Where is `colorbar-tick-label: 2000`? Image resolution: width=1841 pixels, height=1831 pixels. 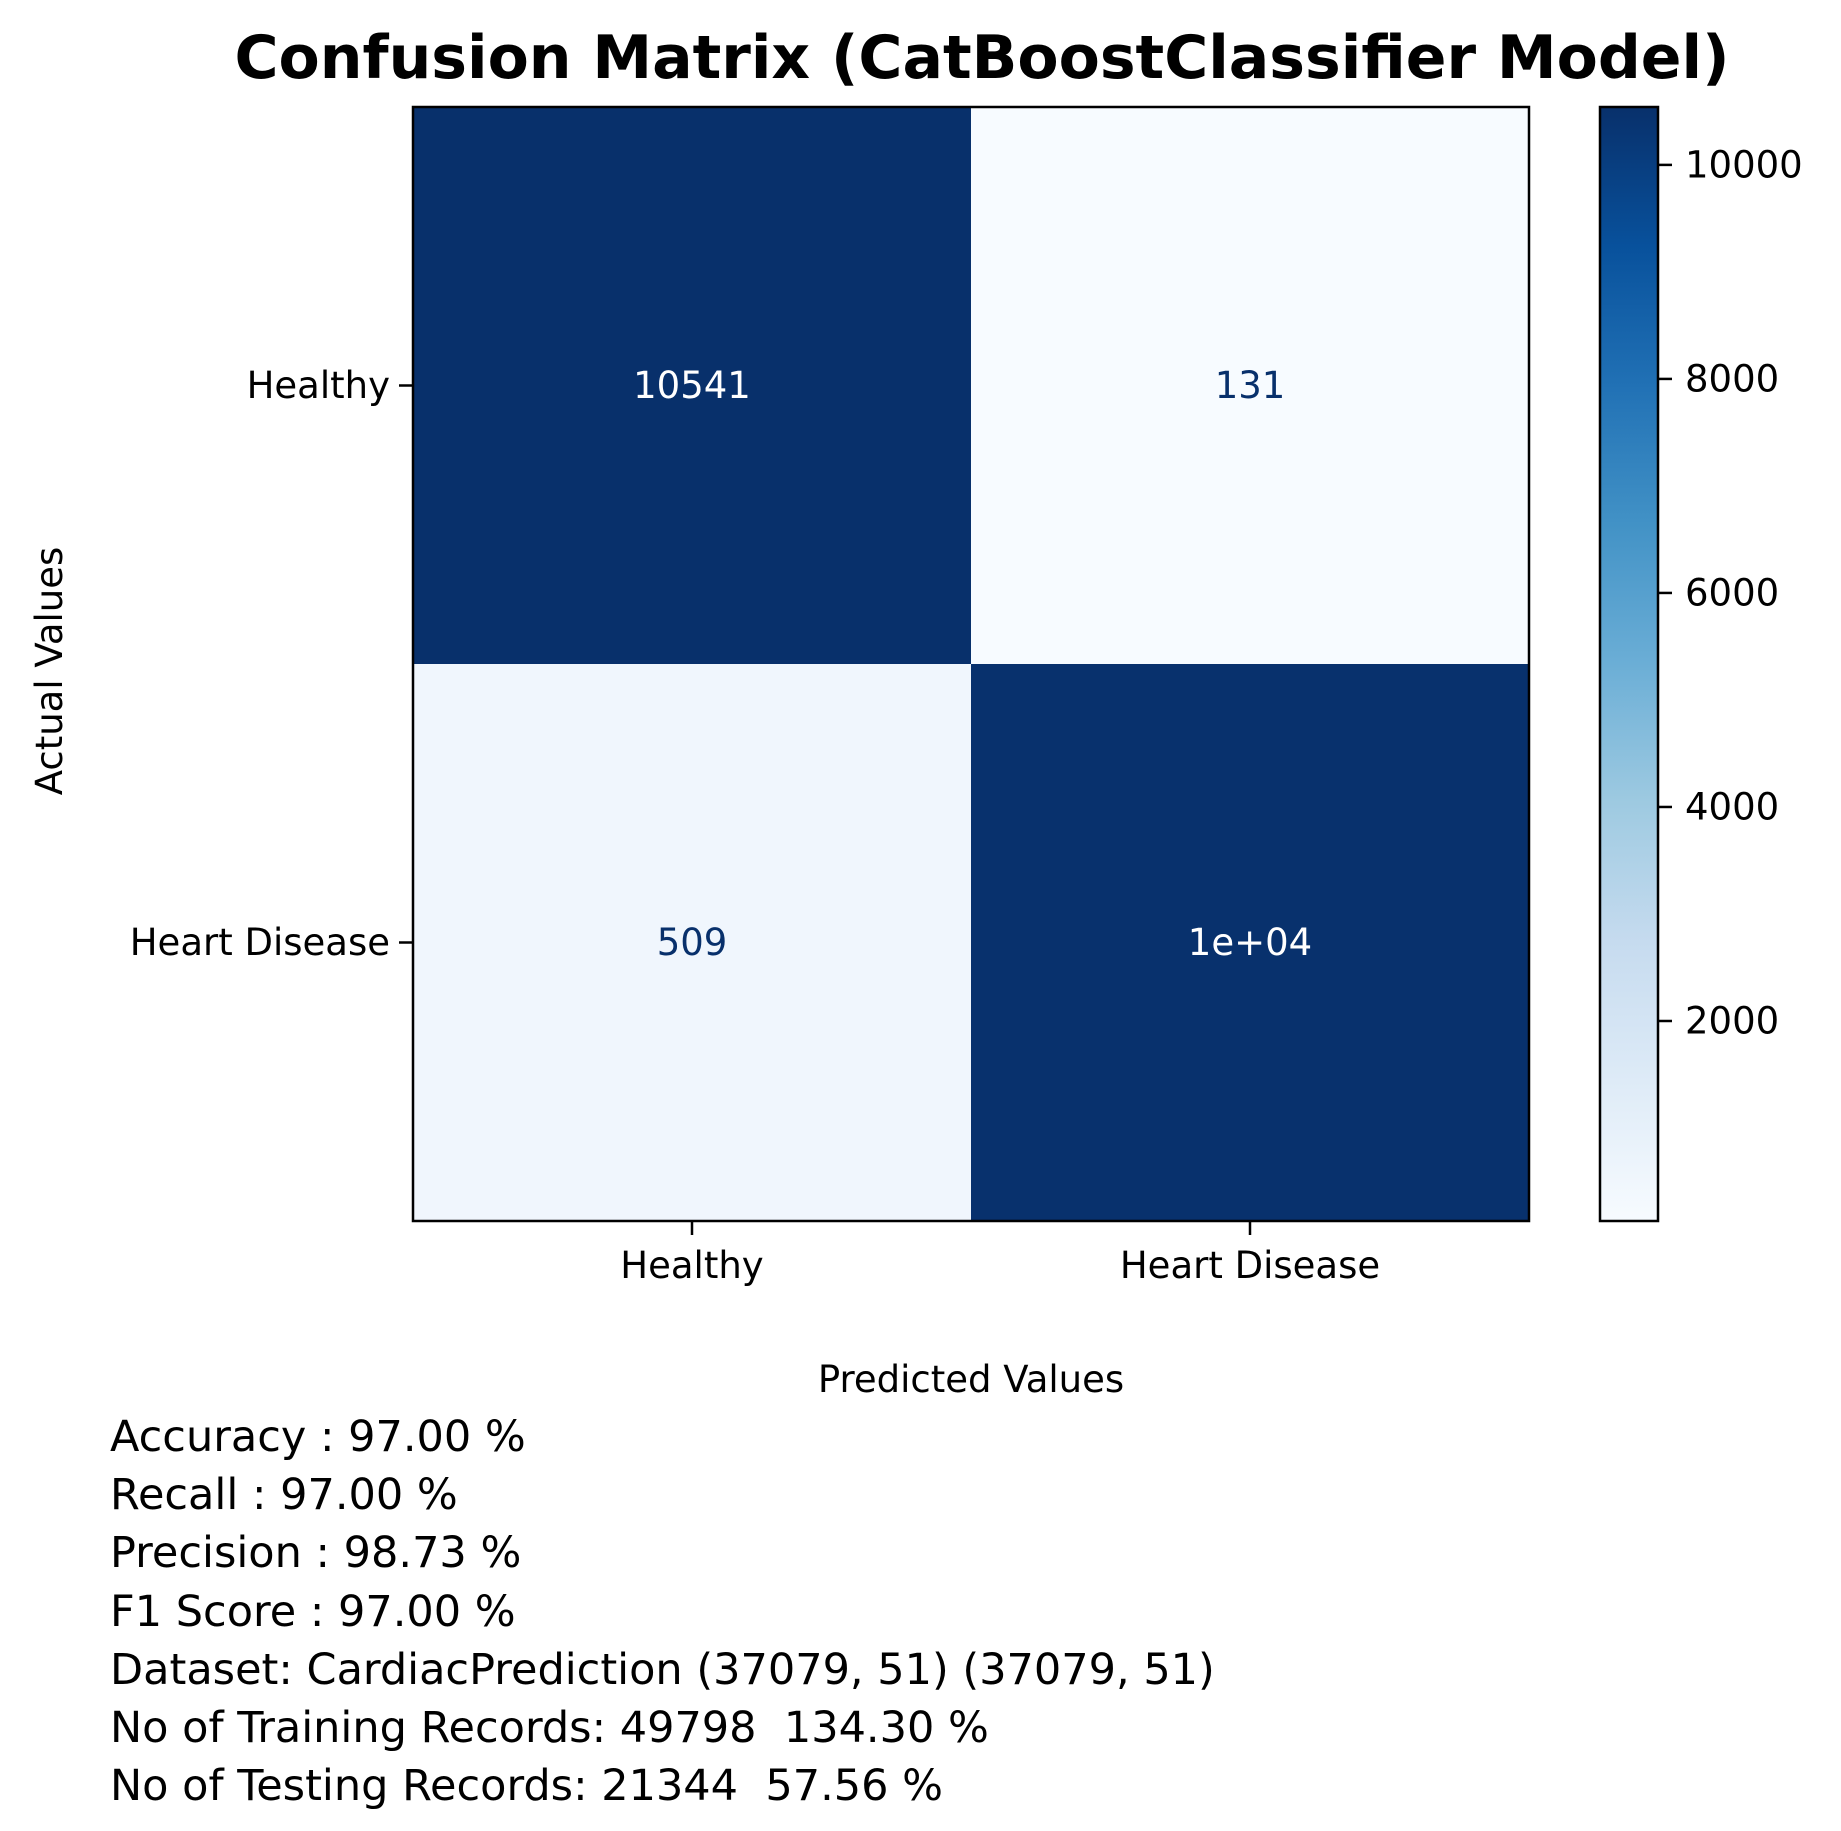
colorbar-tick-label: 2000 is located at coordinates (1732, 1020).